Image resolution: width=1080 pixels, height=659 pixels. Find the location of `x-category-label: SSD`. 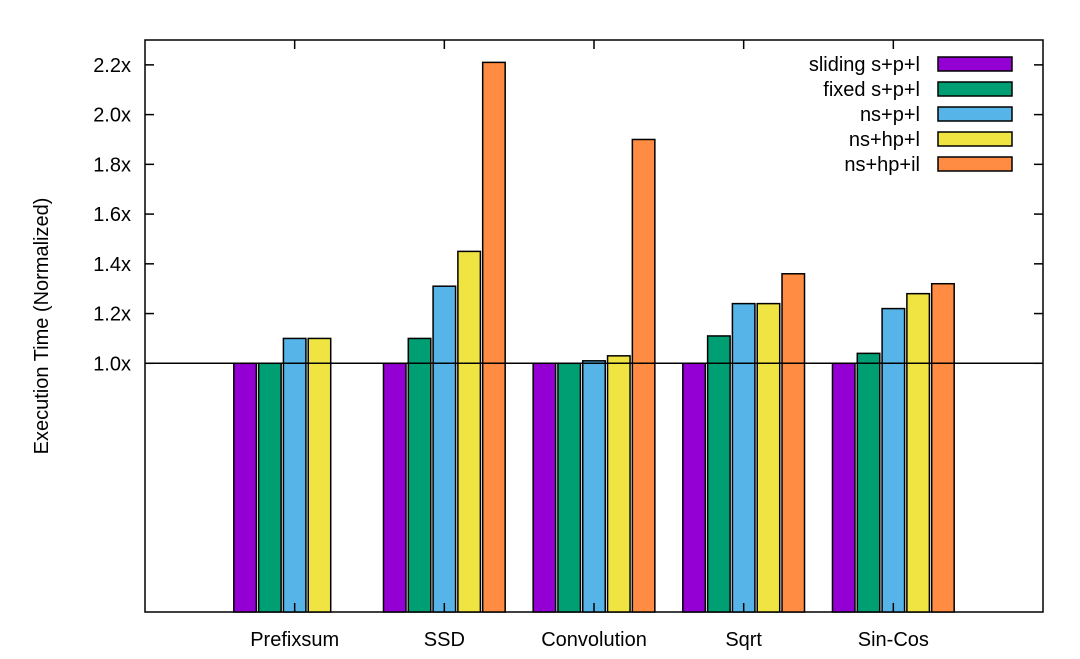

x-category-label: SSD is located at coordinates (444, 640).